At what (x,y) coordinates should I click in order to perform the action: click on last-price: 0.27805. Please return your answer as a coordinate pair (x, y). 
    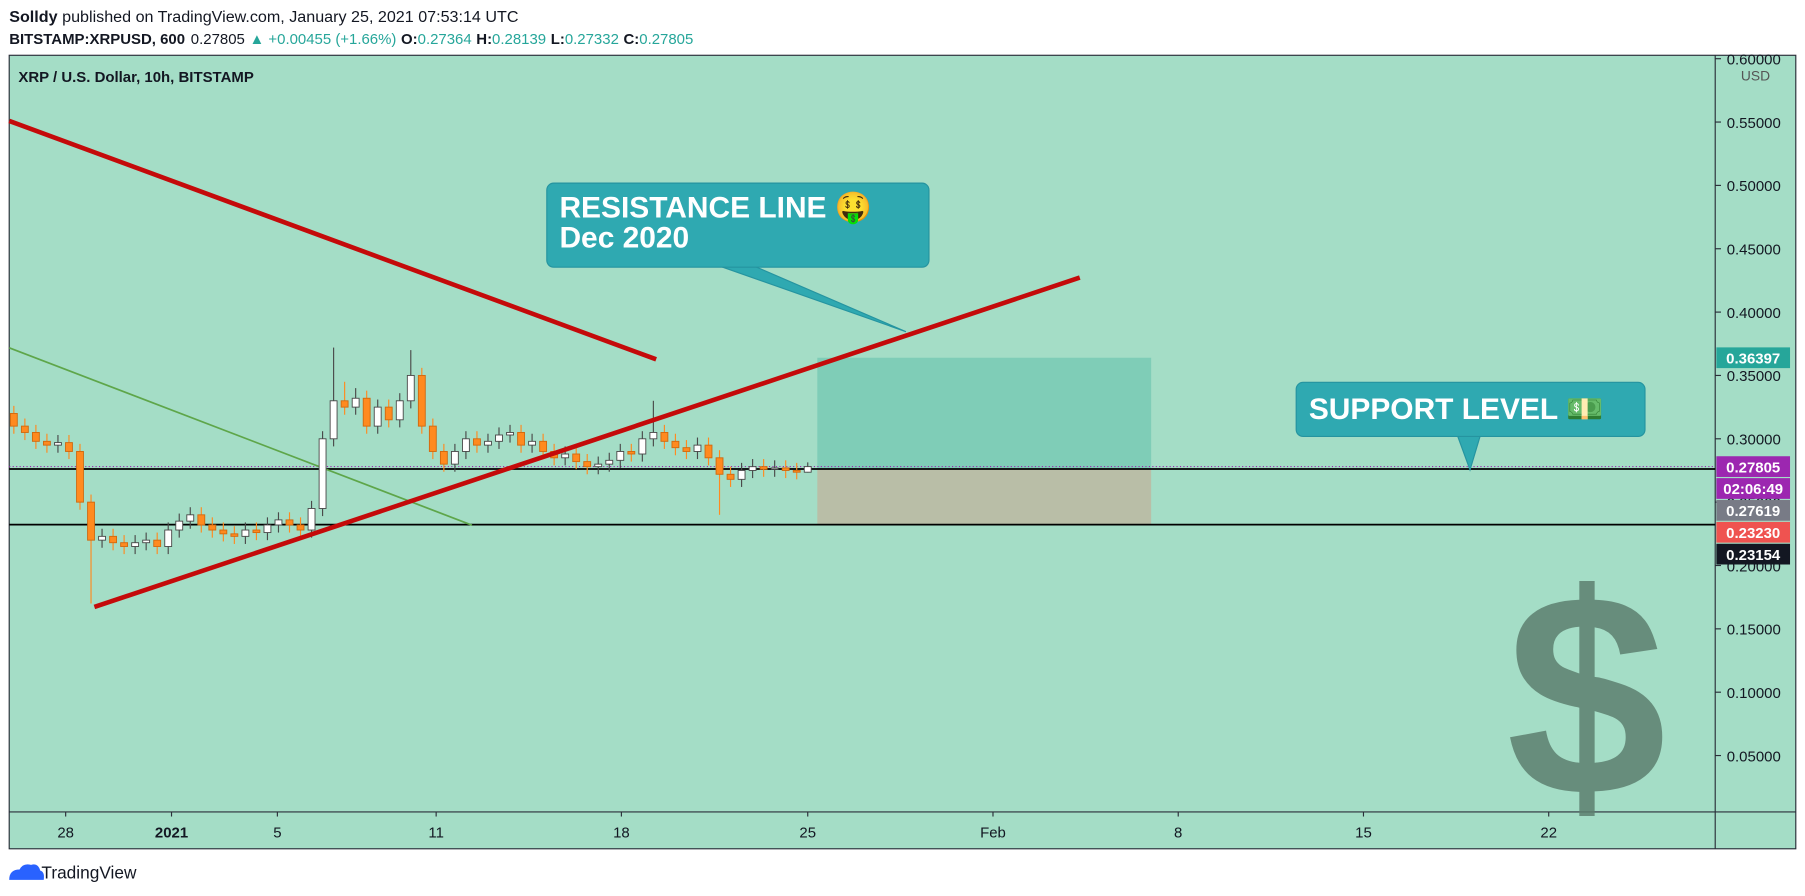
    Looking at the image, I should click on (218, 39).